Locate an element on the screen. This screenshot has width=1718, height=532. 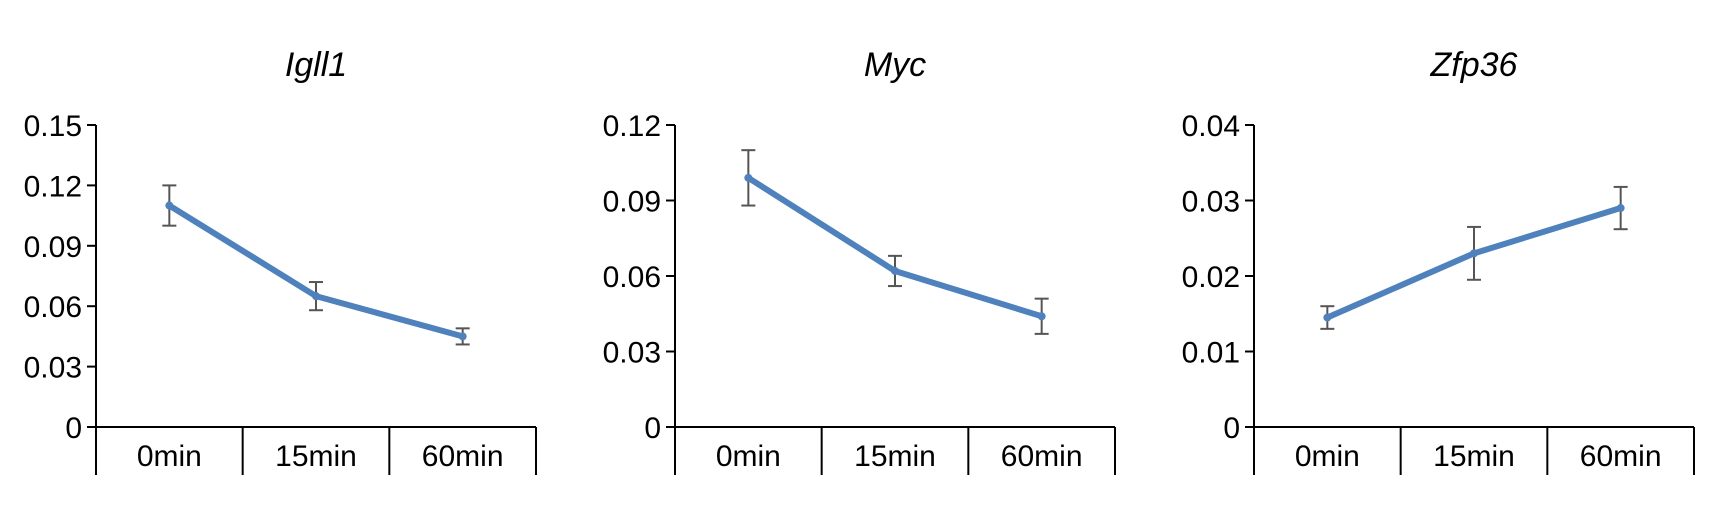
y-tick-label: 0.15 is located at coordinates (53, 126).